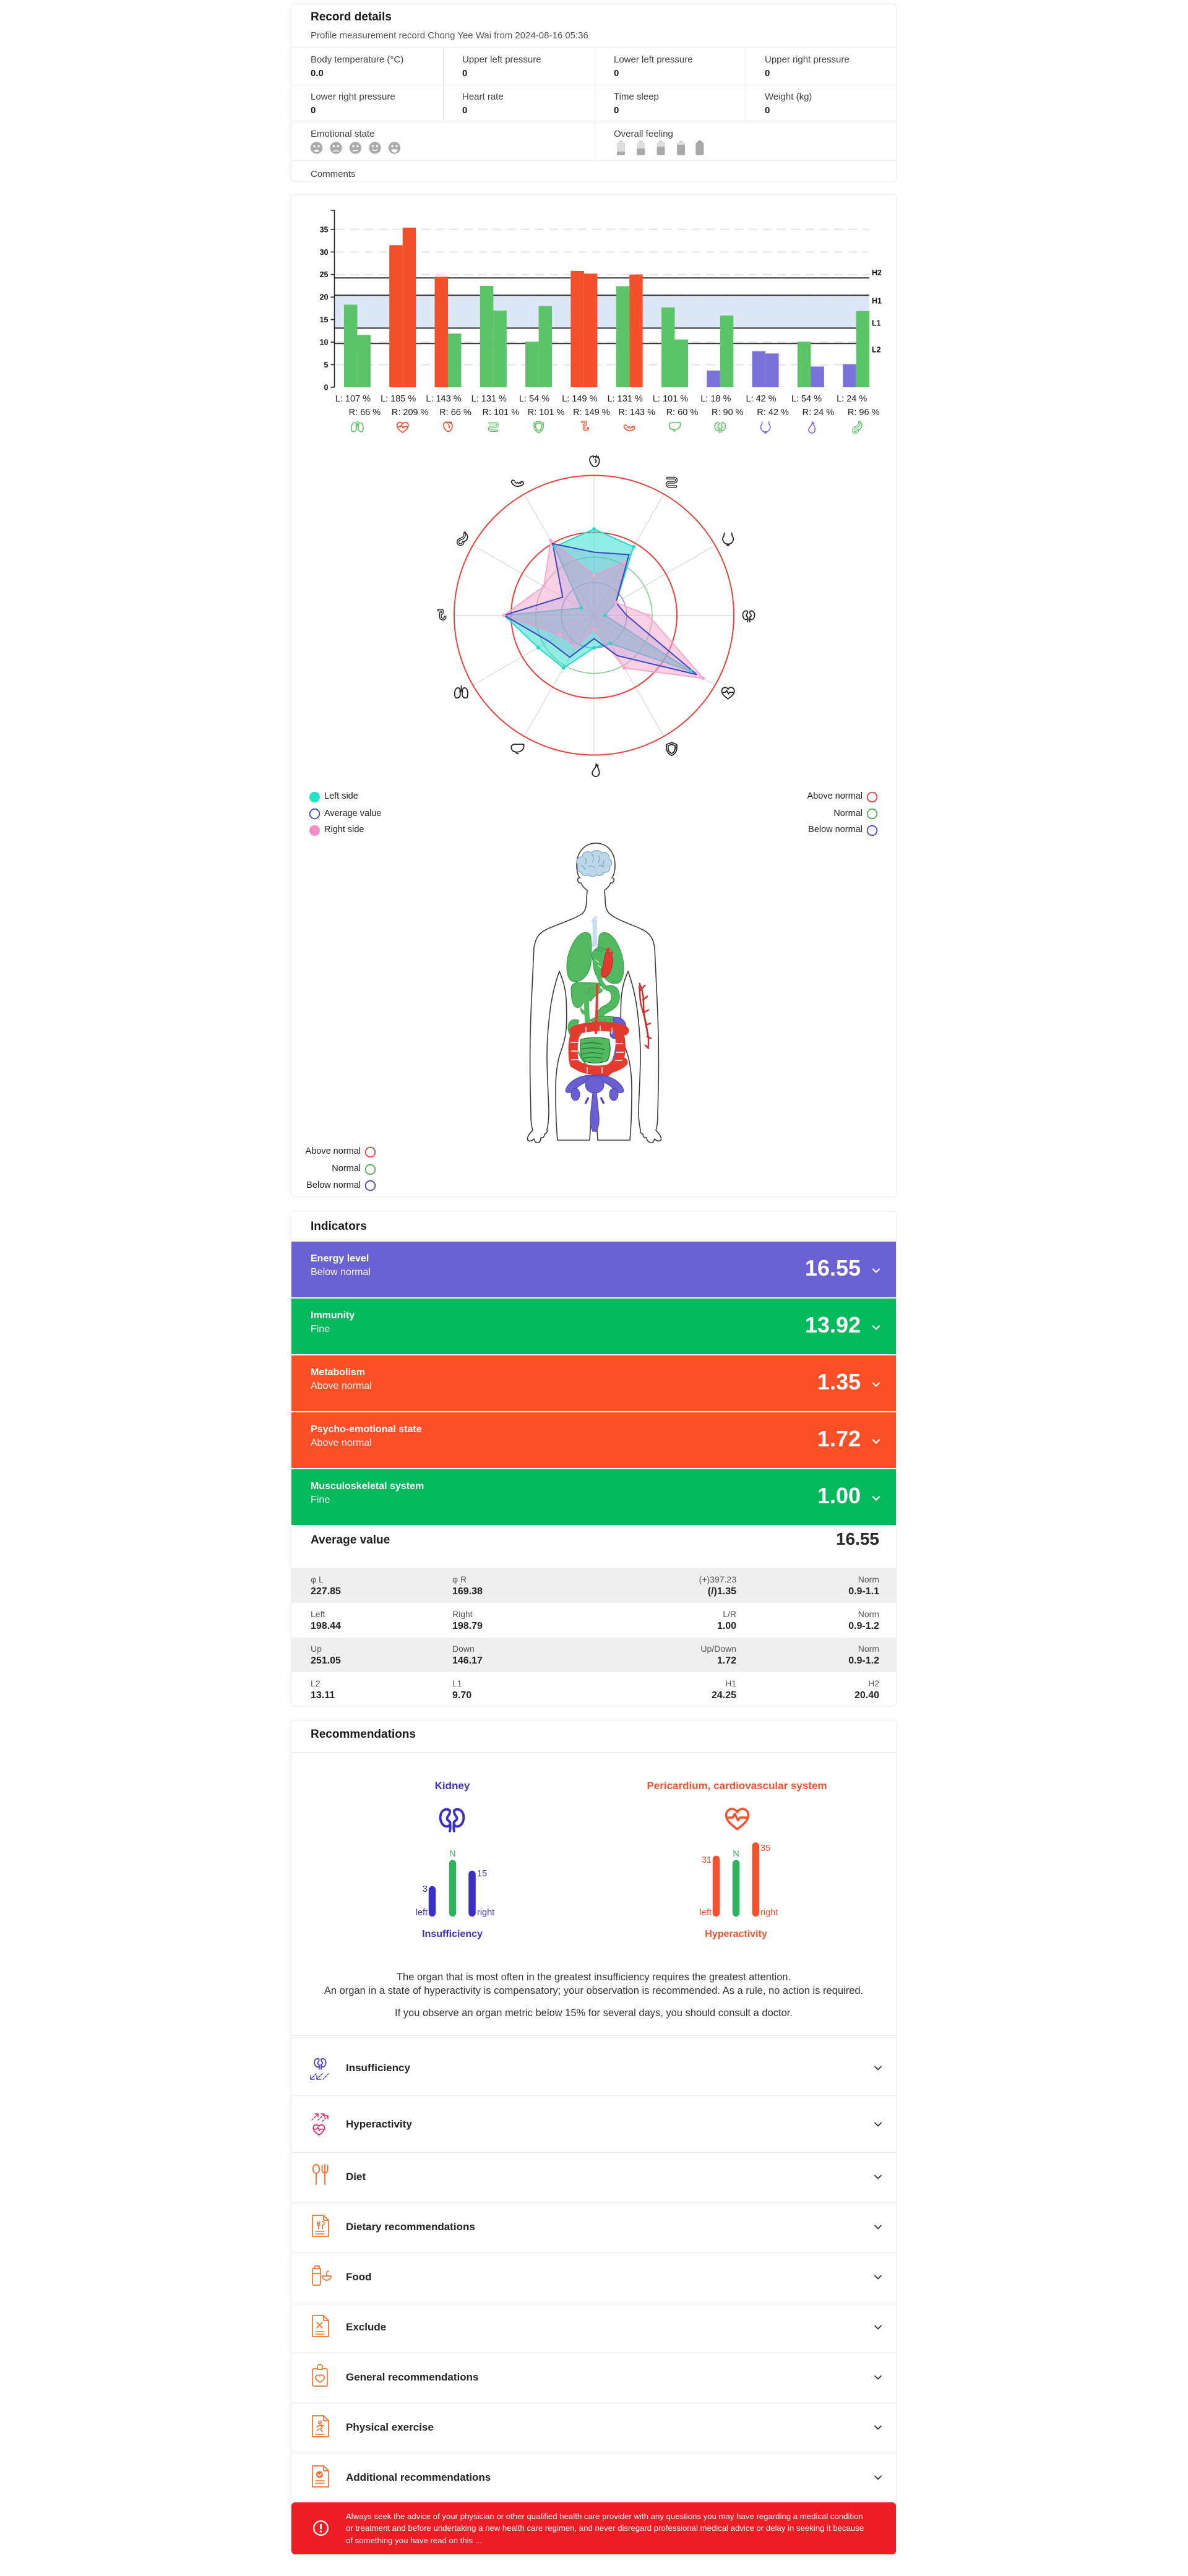  What do you see at coordinates (852, 399) in the screenshot?
I see `svg-text: L: 24 %` at bounding box center [852, 399].